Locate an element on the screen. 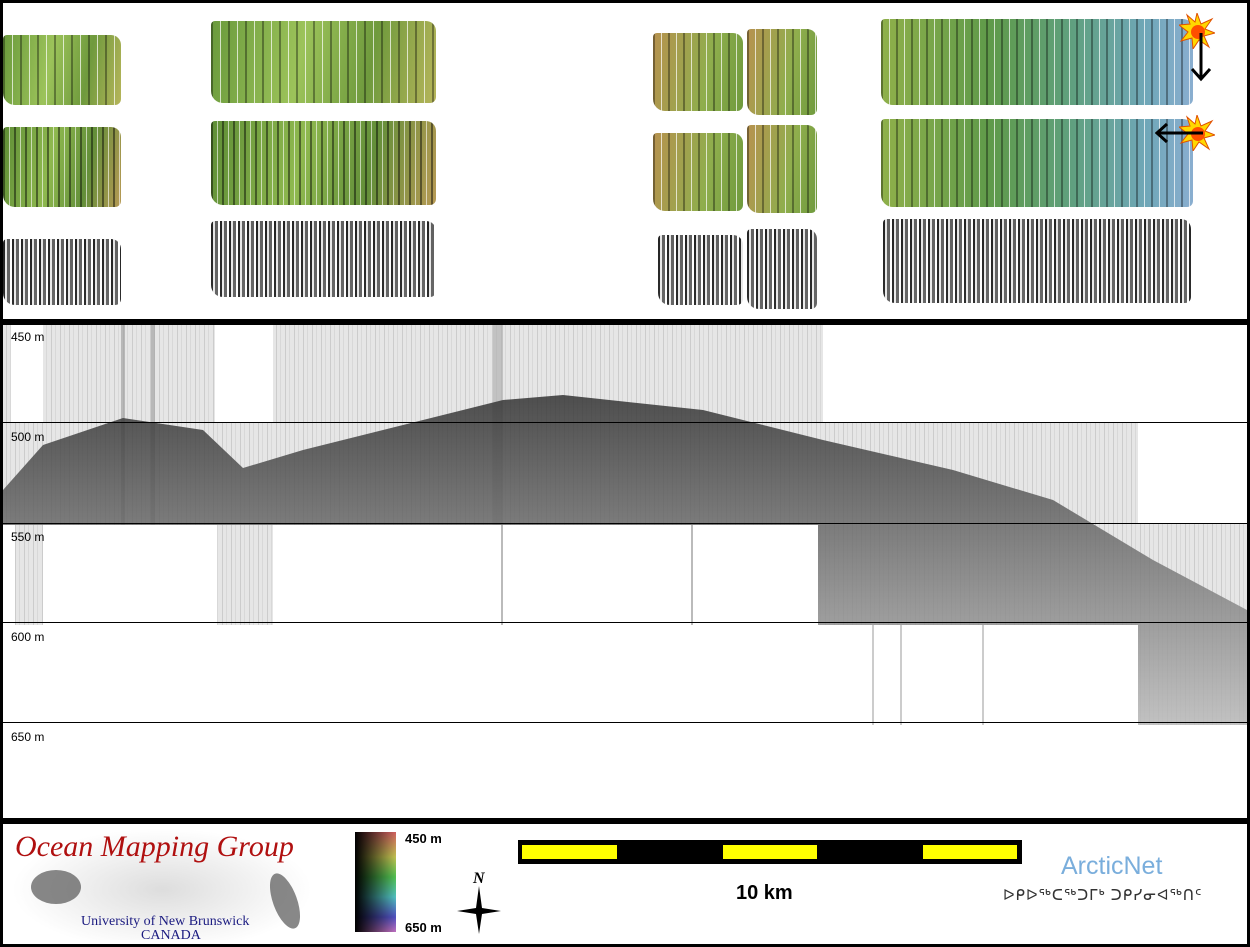 This screenshot has height=947, width=1250. swath-backscatter-3a is located at coordinates (62, 272).